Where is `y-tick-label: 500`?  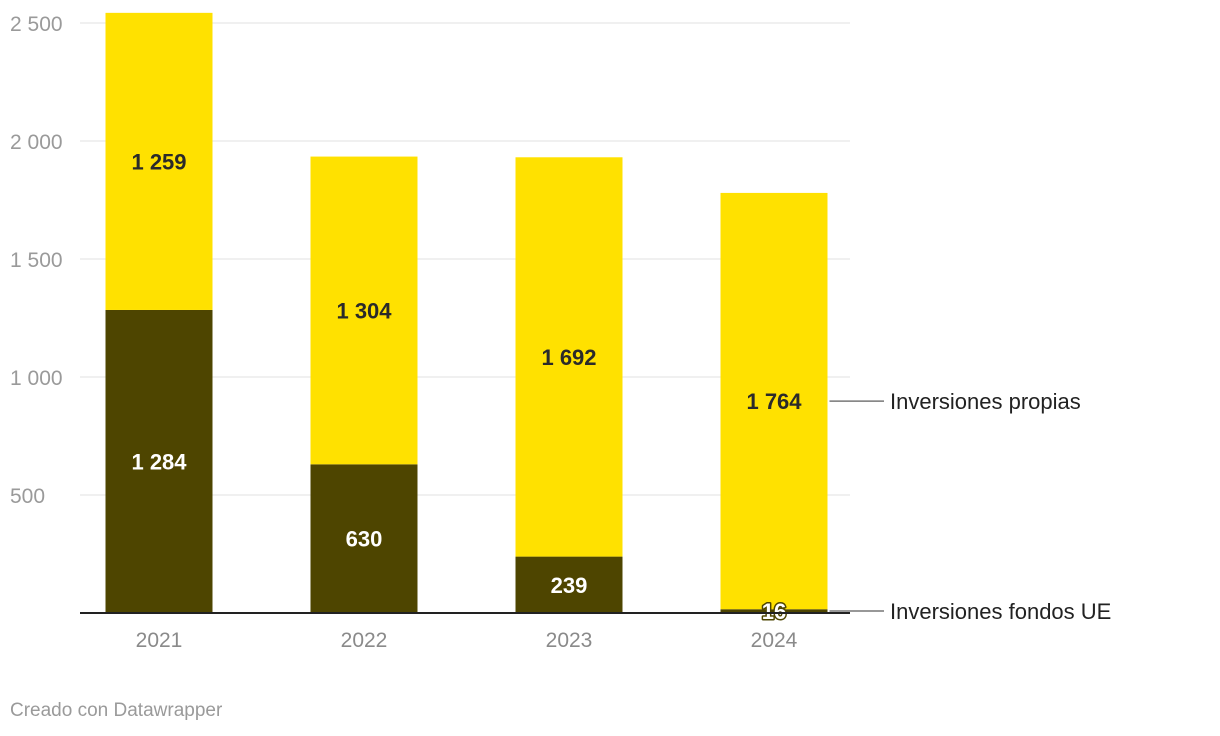
y-tick-label: 500 is located at coordinates (27, 496).